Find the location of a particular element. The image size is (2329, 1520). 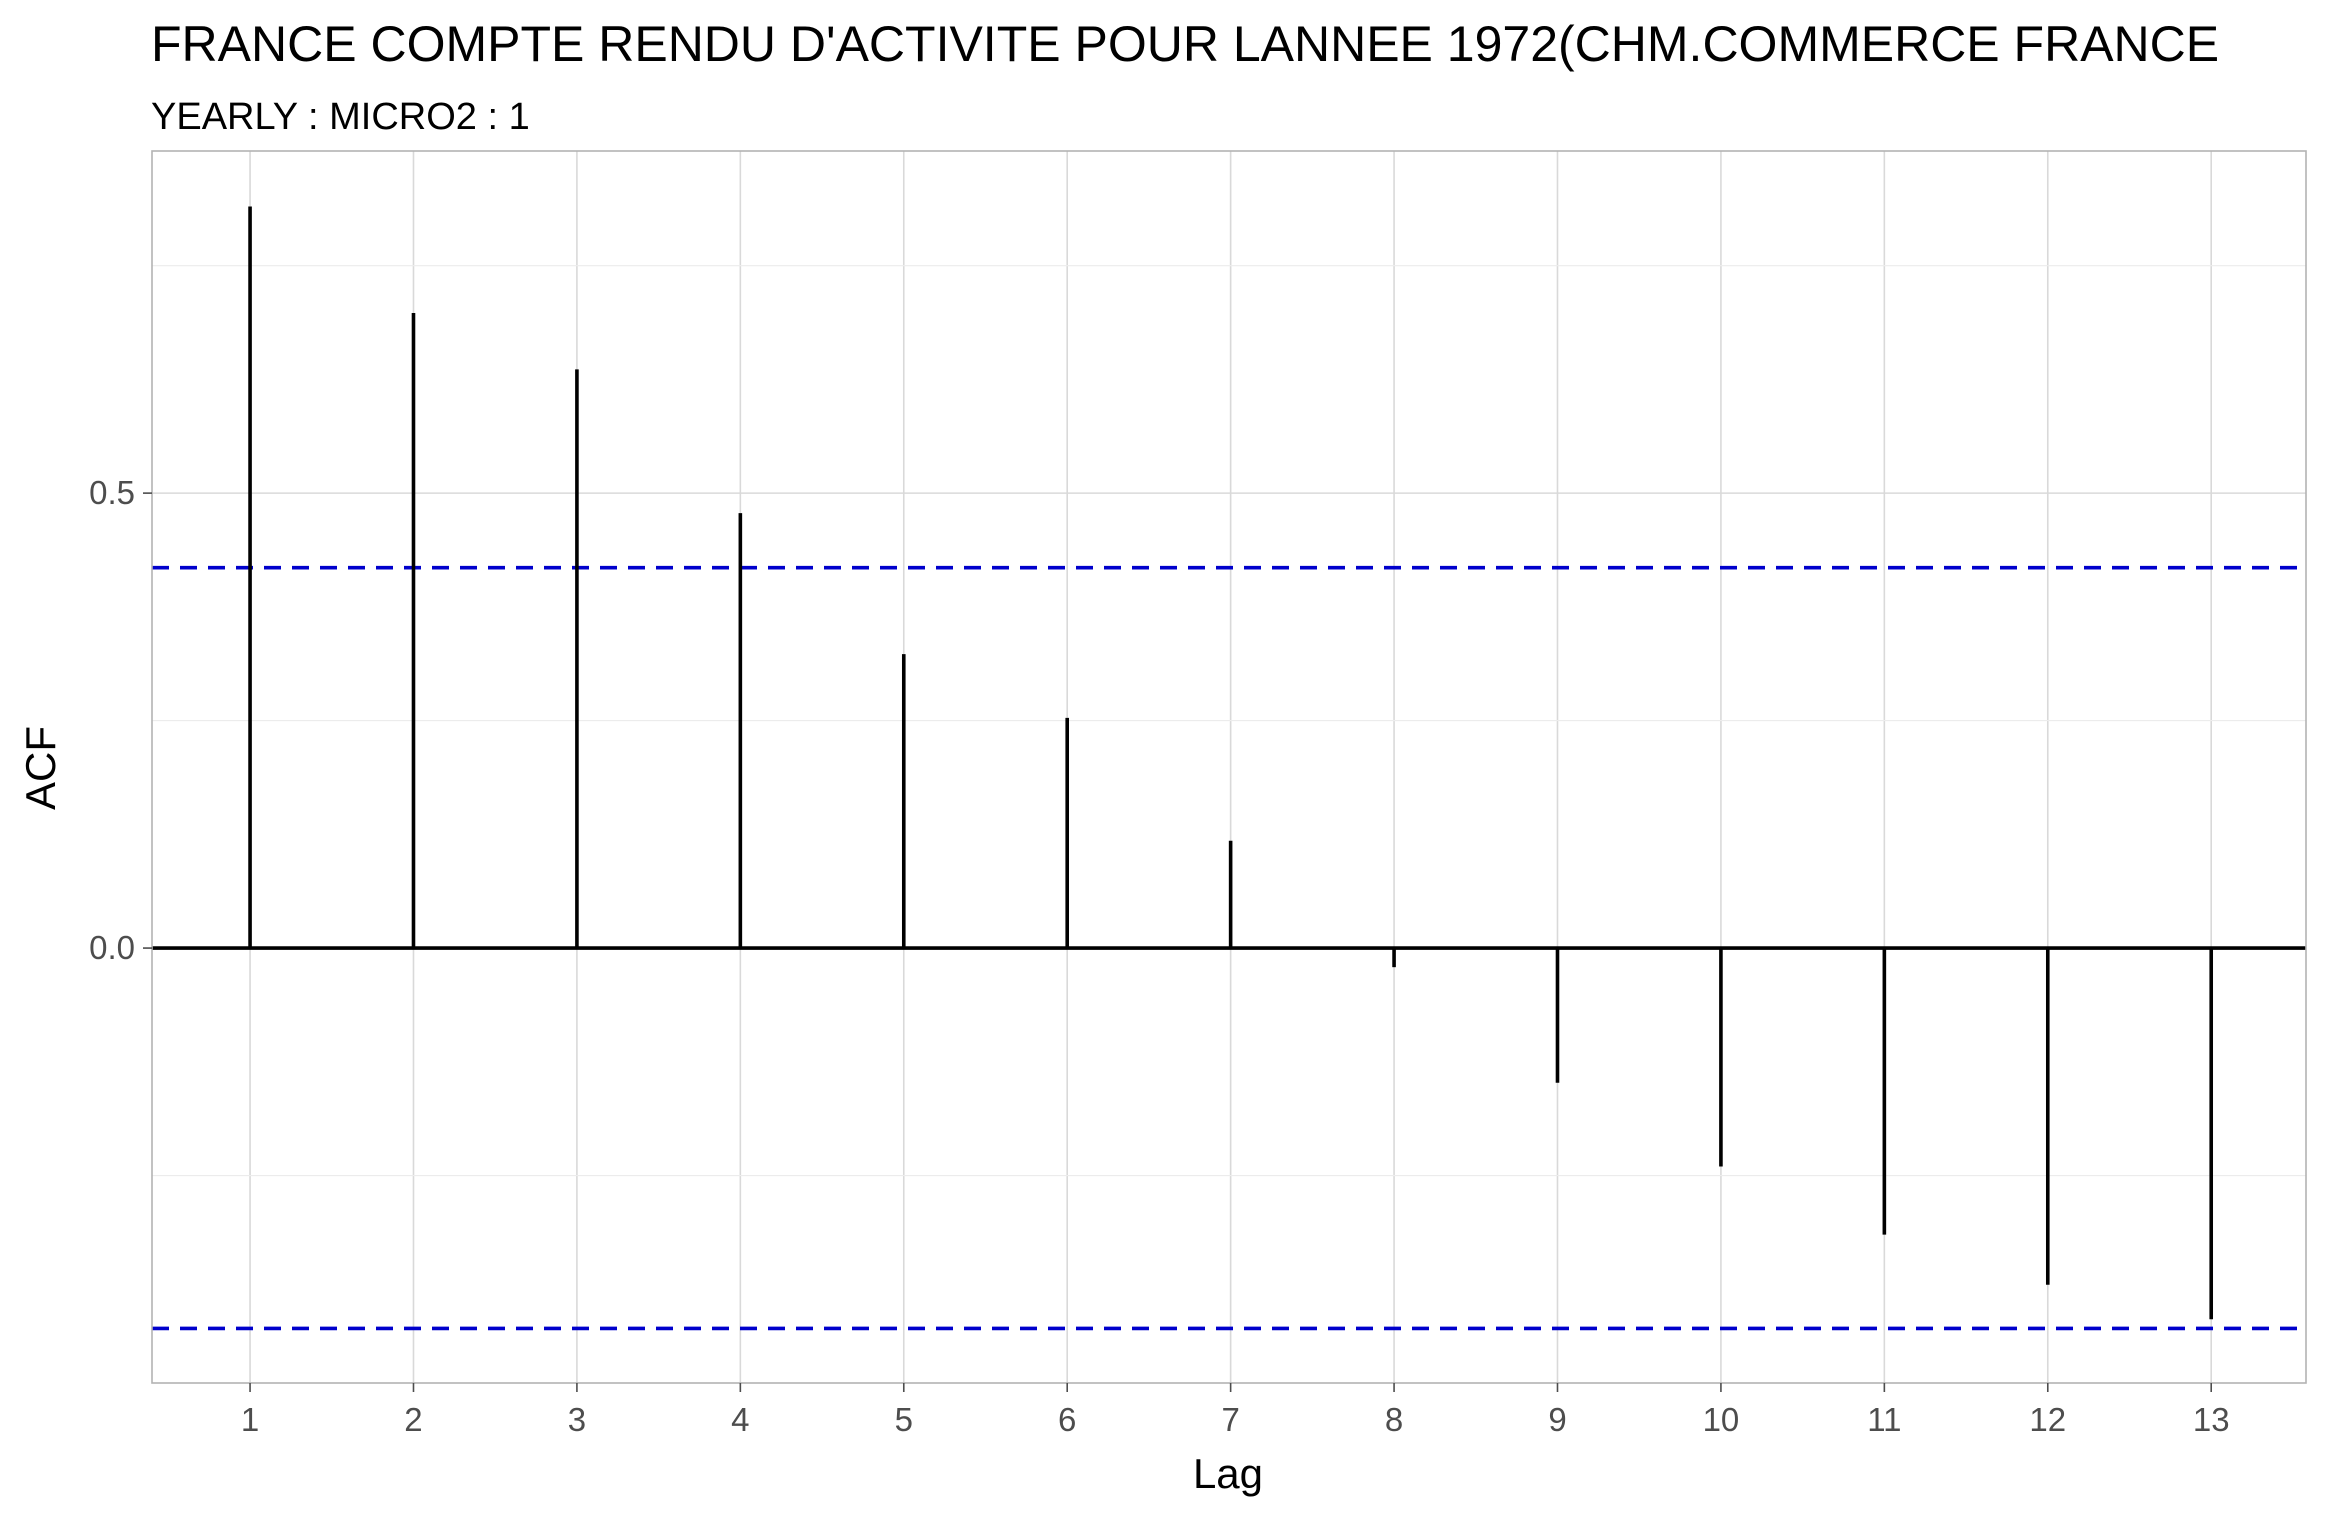

y-axis-ticks: 0.0 0.5 is located at coordinates (120, 720).